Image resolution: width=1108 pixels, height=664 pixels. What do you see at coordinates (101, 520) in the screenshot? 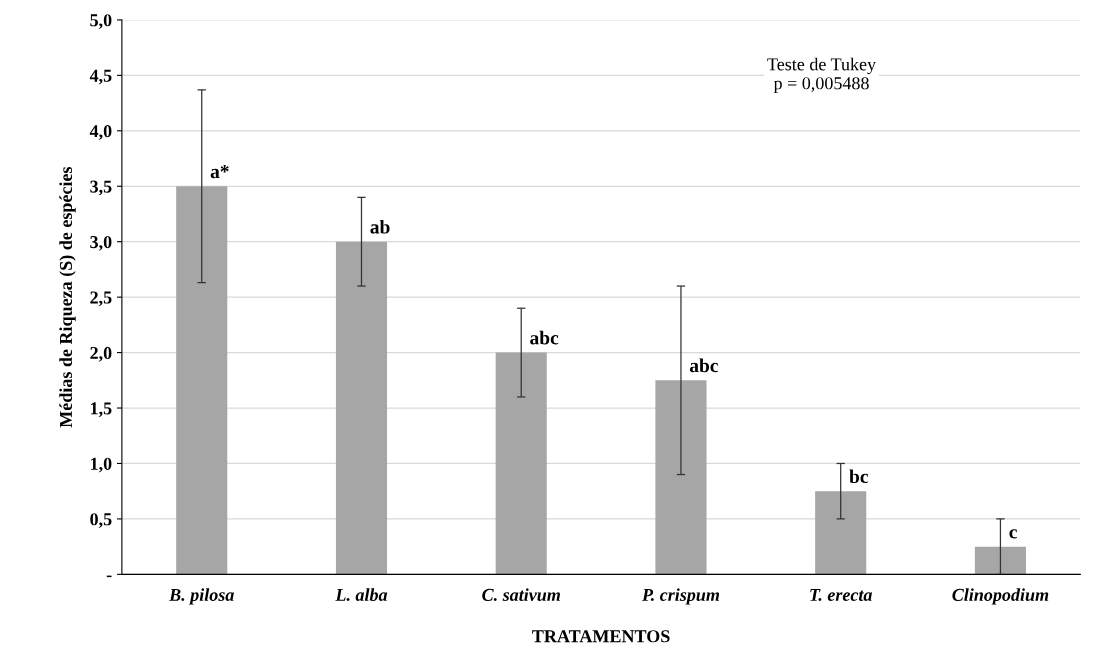
I see `y-tick-label: 0,5` at bounding box center [101, 520].